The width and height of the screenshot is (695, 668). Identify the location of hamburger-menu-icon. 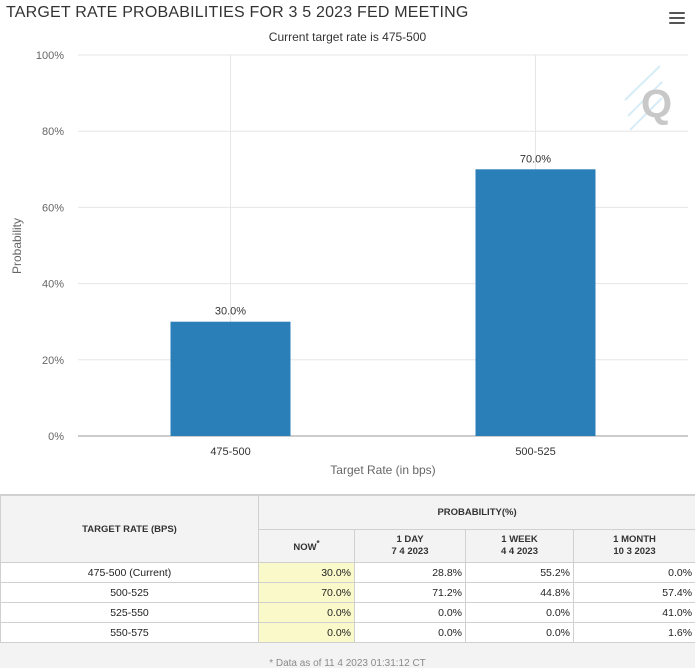
(677, 18).